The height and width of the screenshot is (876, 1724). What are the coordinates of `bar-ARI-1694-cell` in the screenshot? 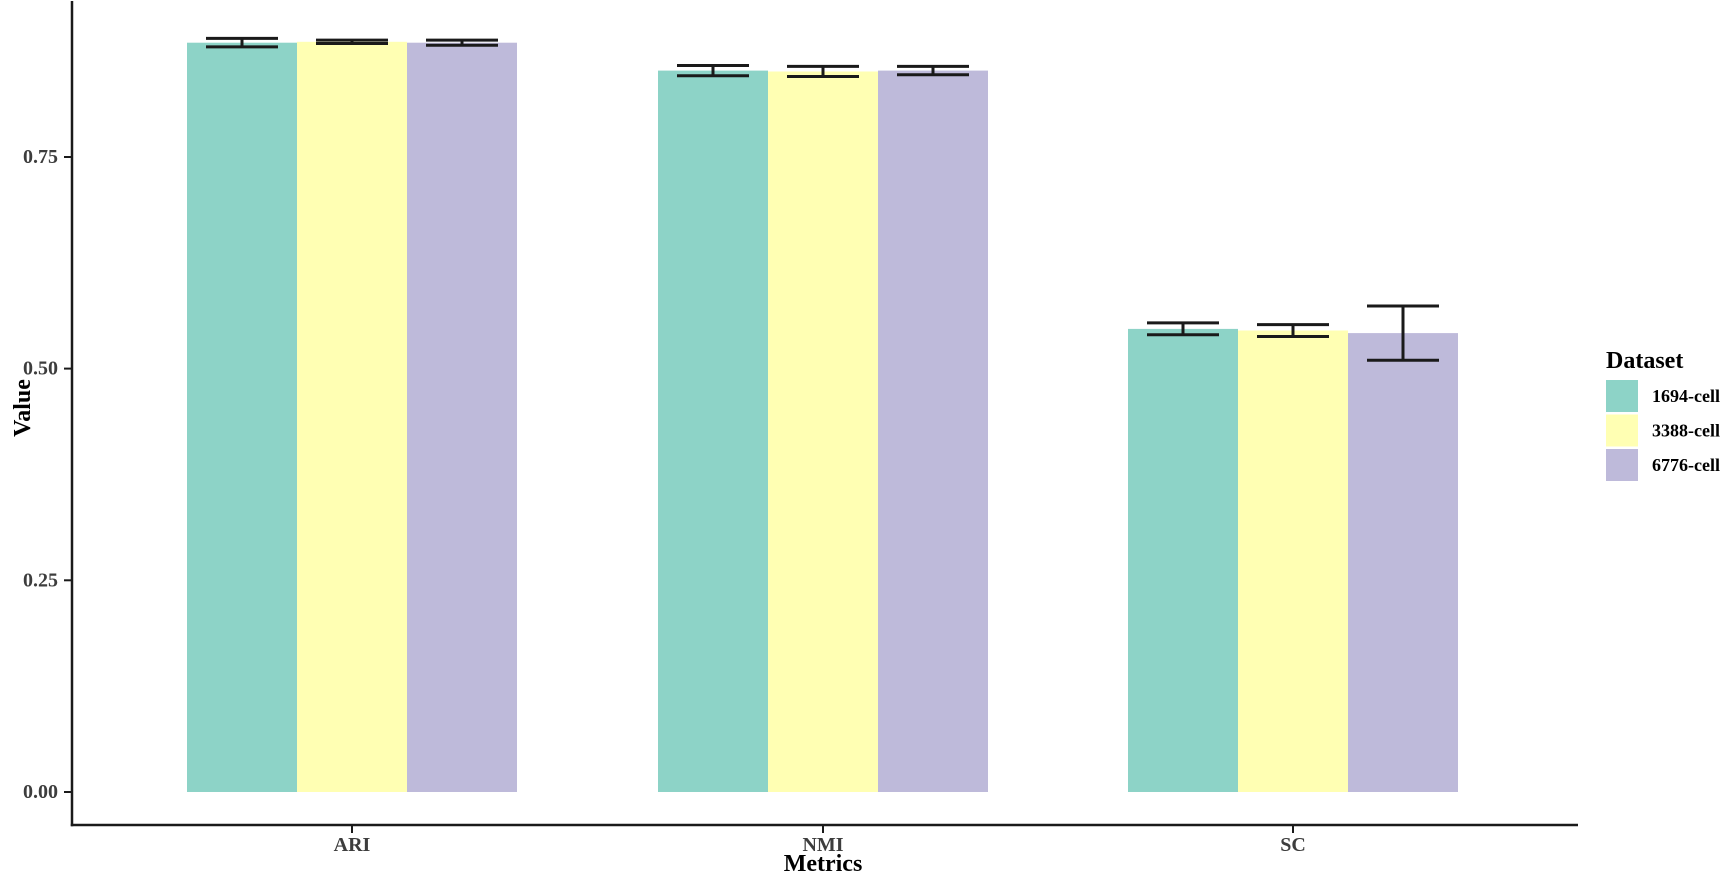 It's located at (242, 417).